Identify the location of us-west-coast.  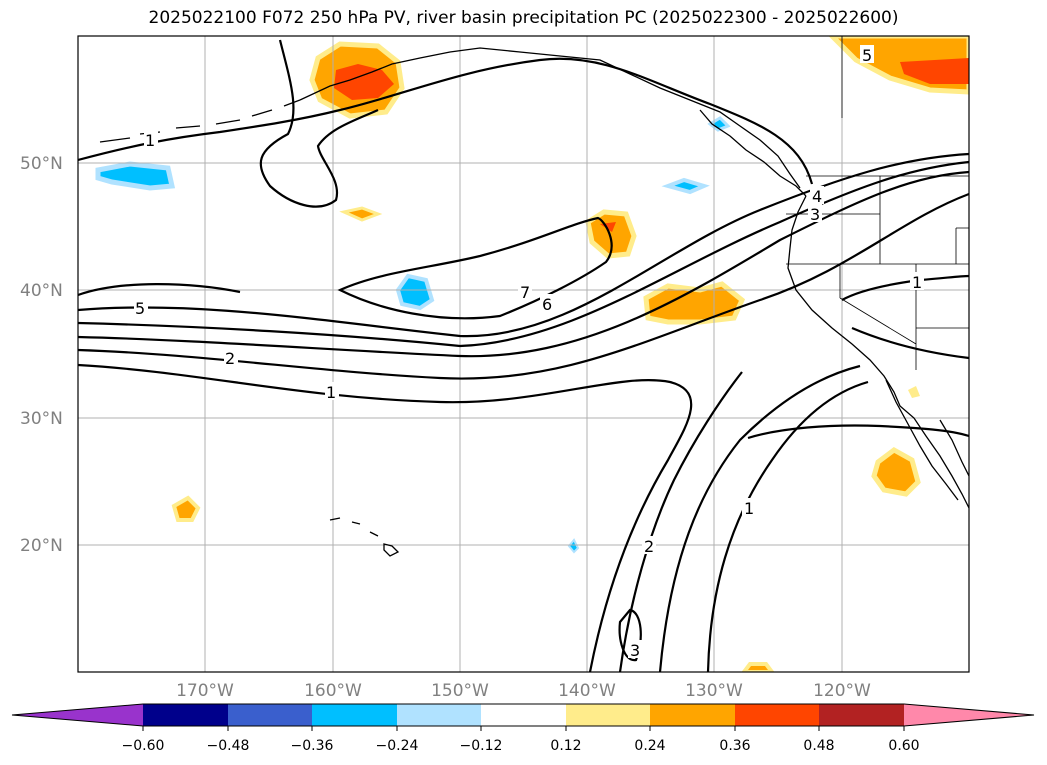
(878, 352).